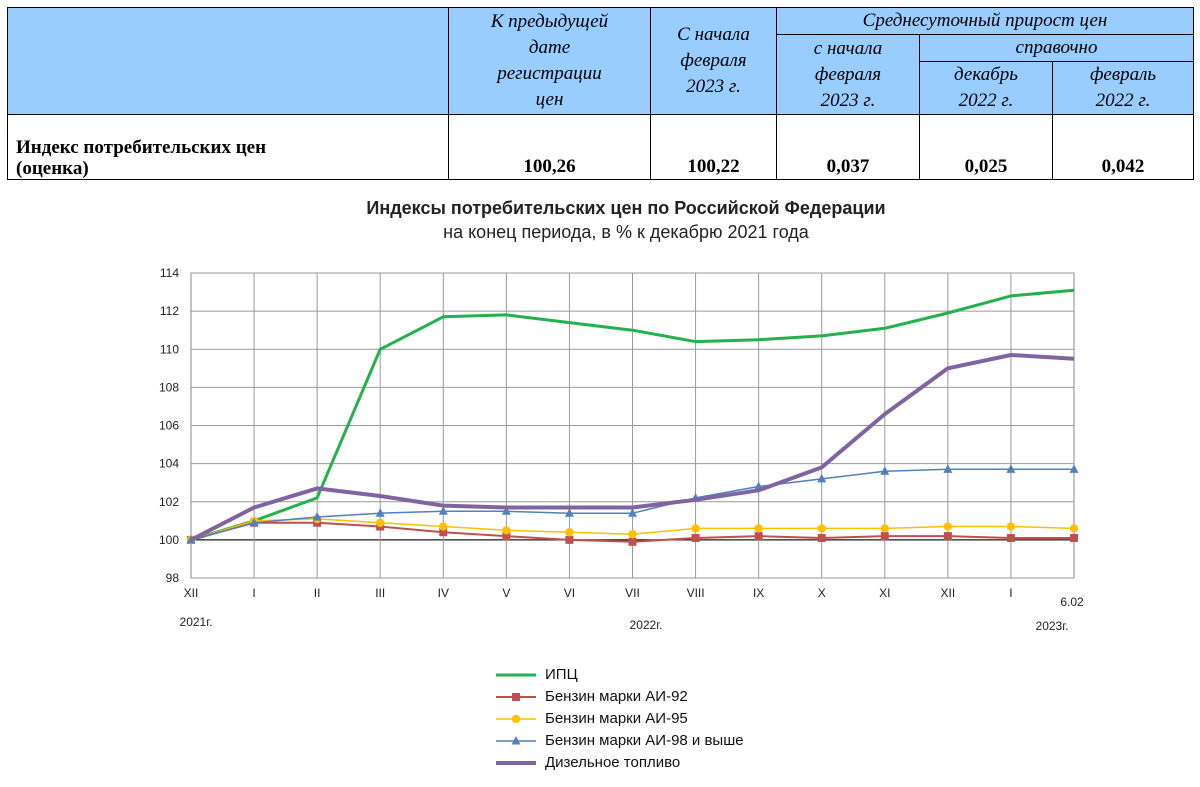  I want to click on y-tick-label: 100, so click(169, 540).